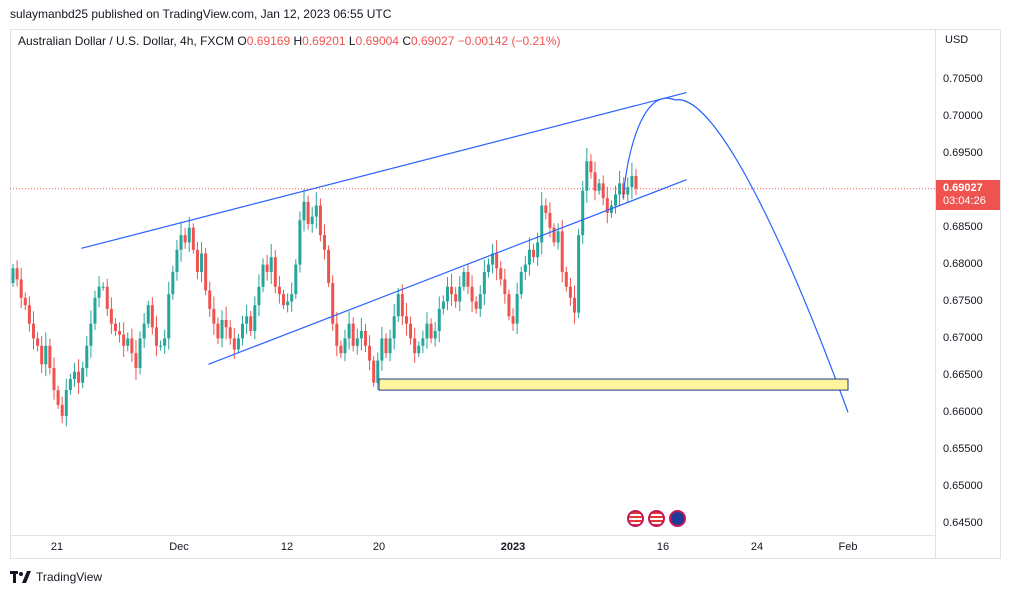 The height and width of the screenshot is (595, 1012). What do you see at coordinates (324, 41) in the screenshot?
I see `legend-high-value: 0.69201` at bounding box center [324, 41].